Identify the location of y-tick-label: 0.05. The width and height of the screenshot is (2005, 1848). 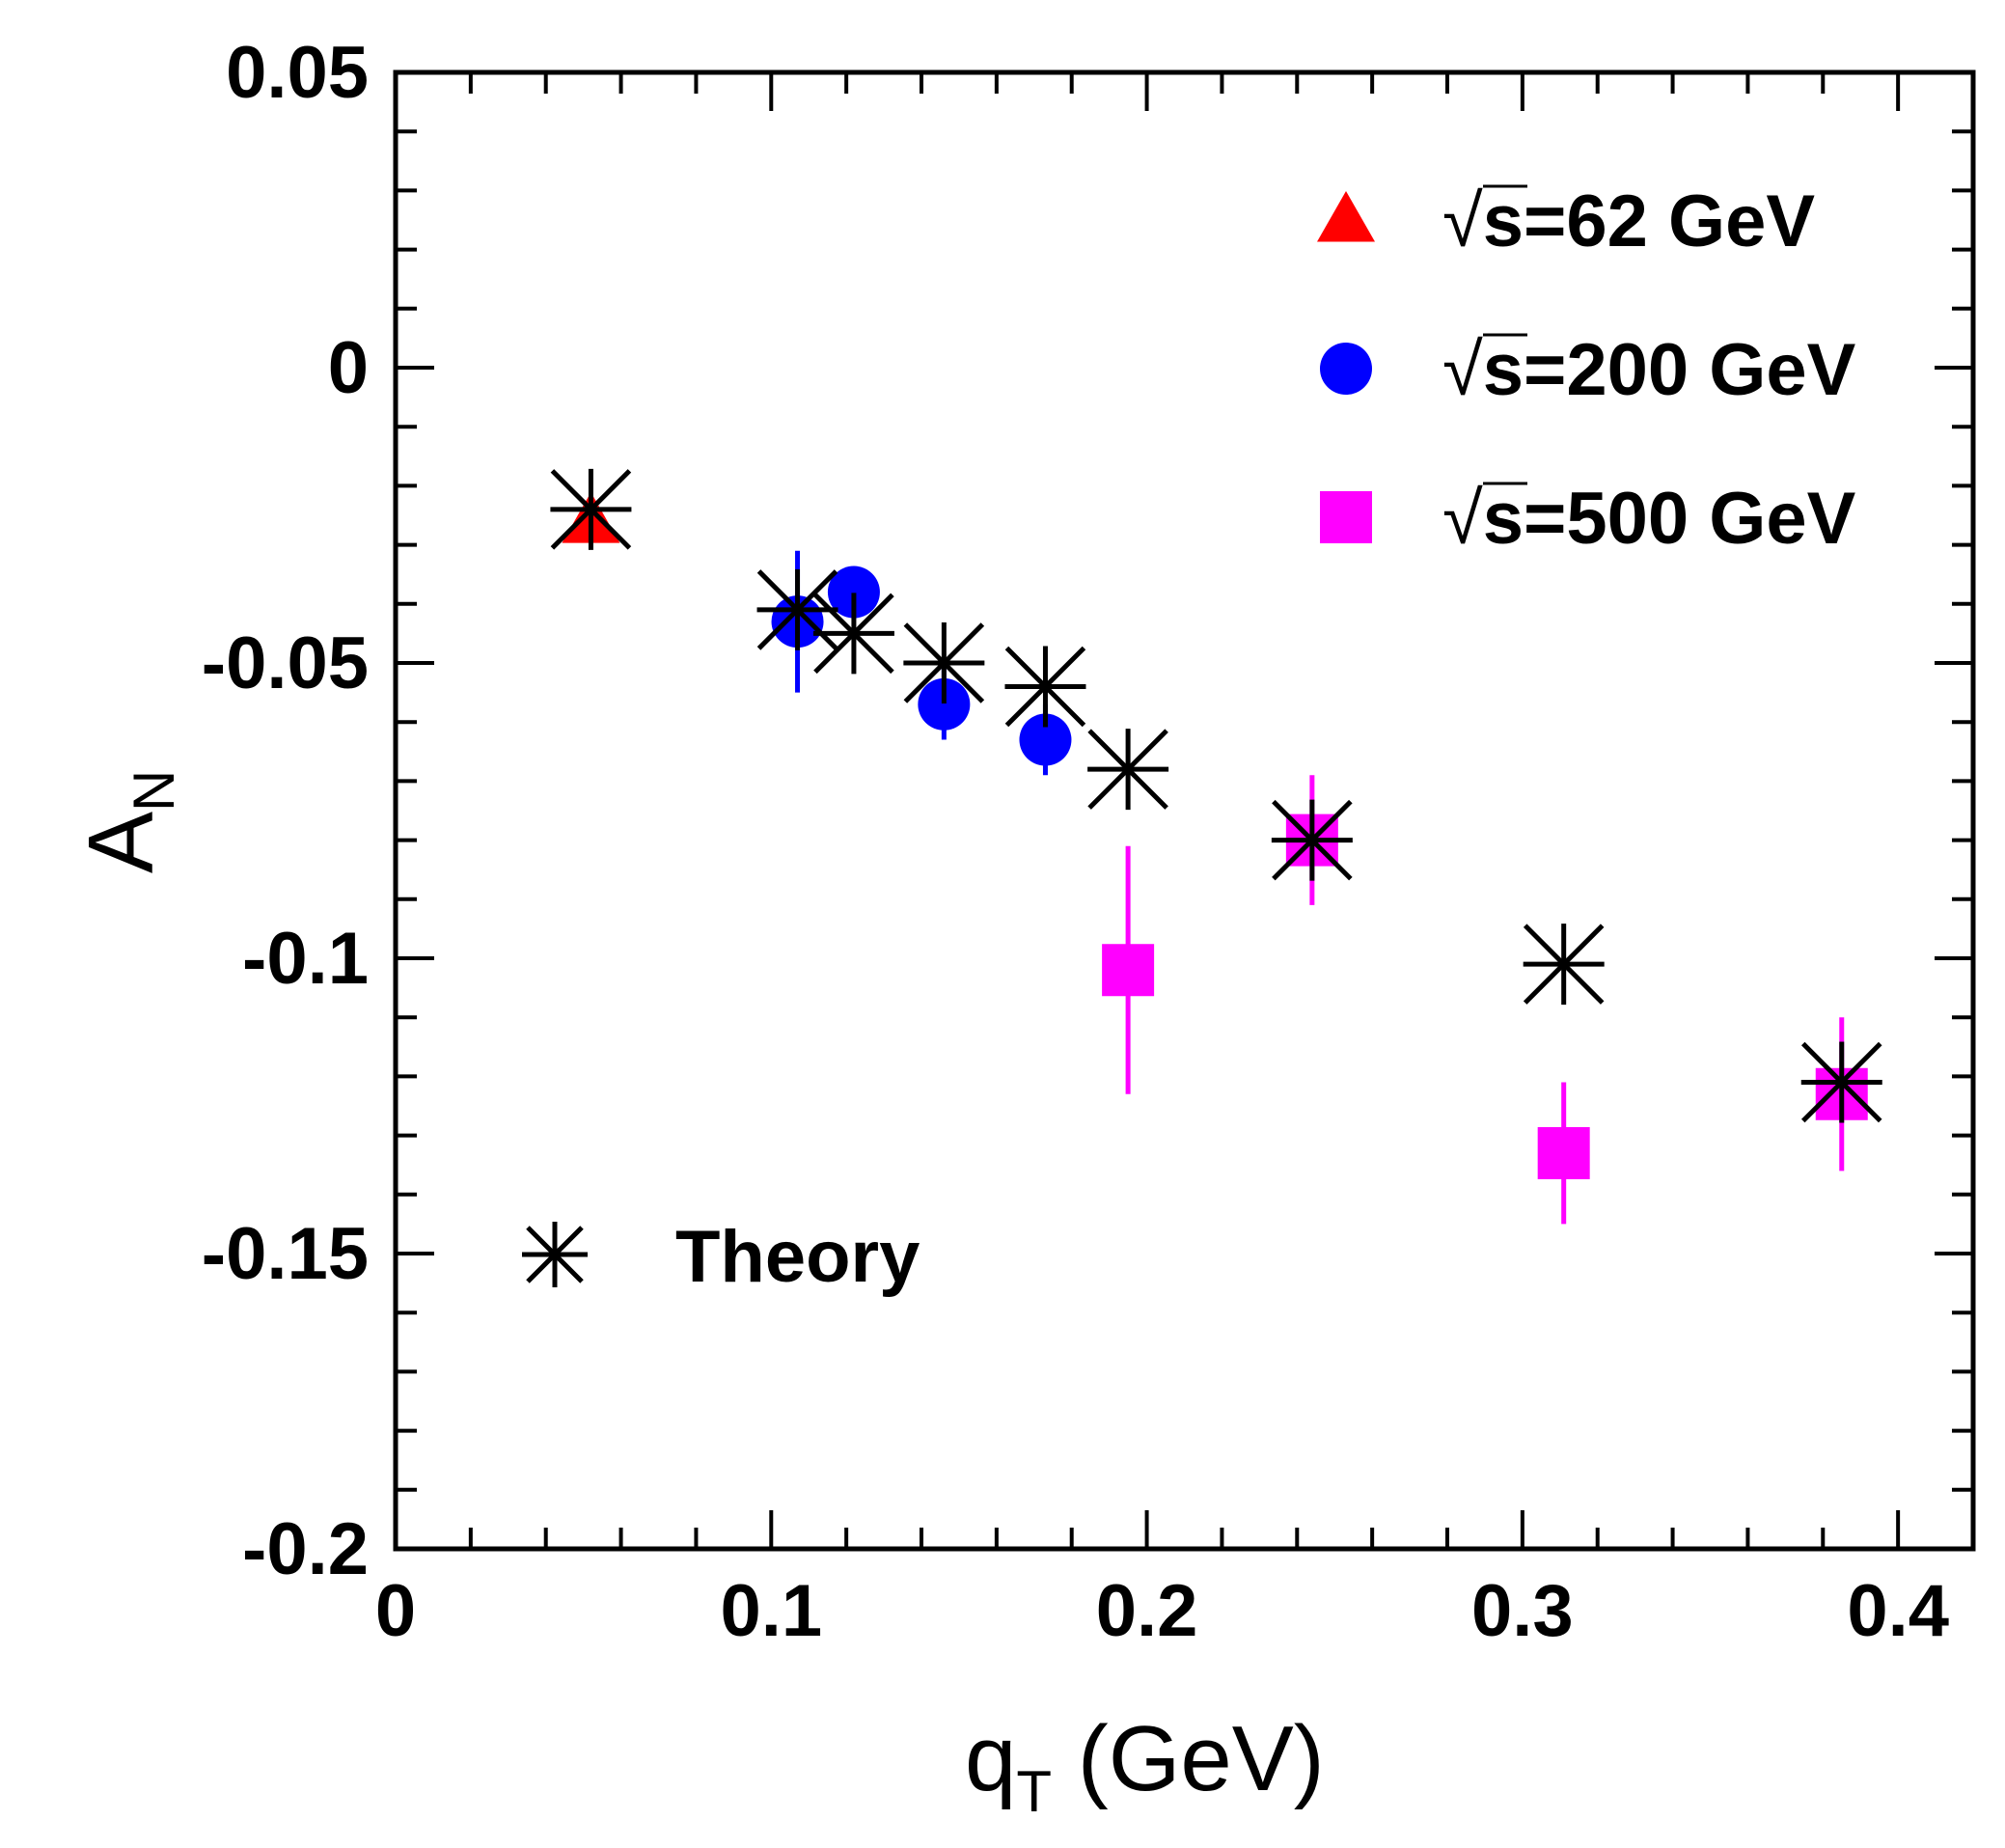
(297, 73).